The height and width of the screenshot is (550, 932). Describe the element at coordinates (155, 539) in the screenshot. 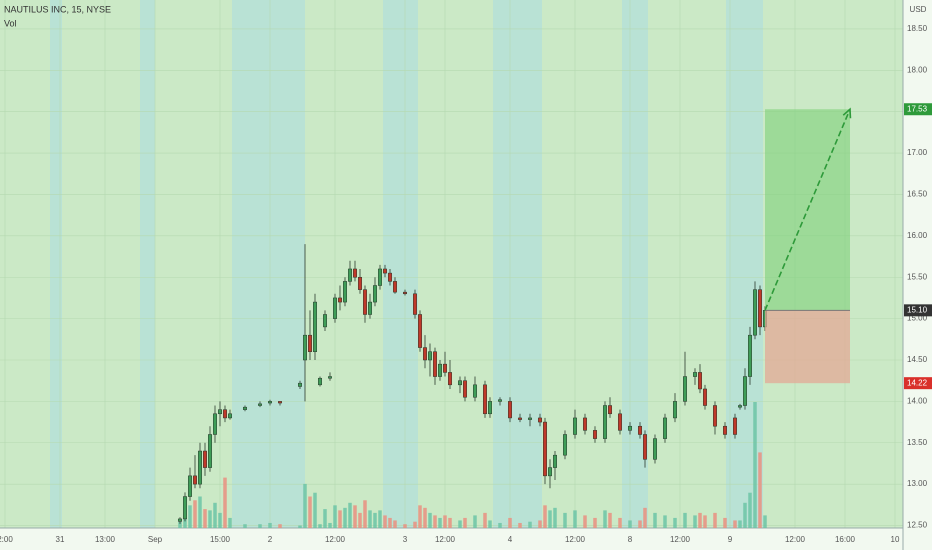

I see `x-tick-label: Sep` at that location.